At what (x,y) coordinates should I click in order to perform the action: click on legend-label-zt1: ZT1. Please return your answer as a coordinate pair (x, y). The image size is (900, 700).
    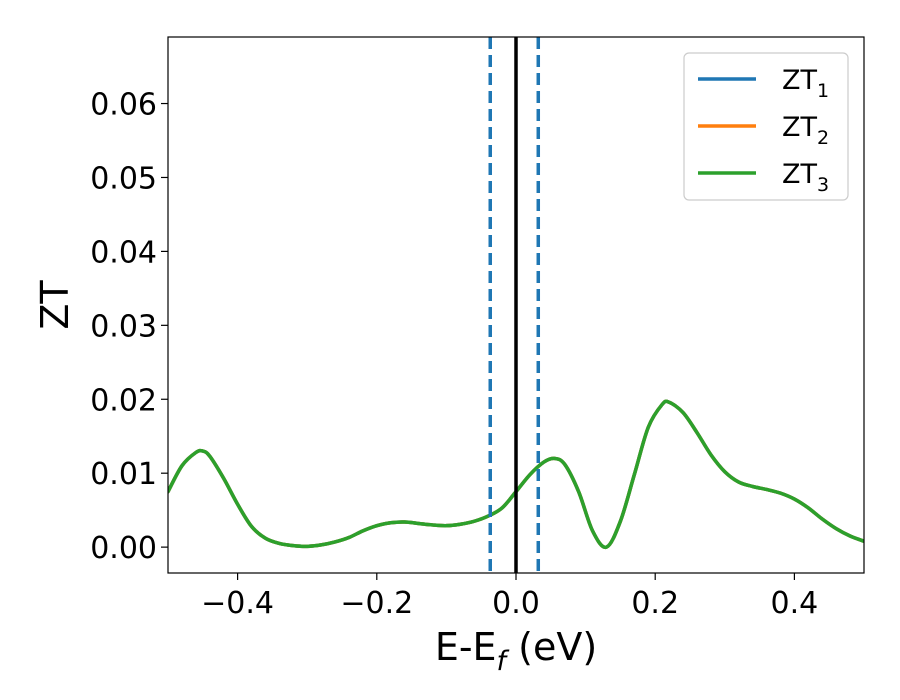
    Looking at the image, I should click on (805, 83).